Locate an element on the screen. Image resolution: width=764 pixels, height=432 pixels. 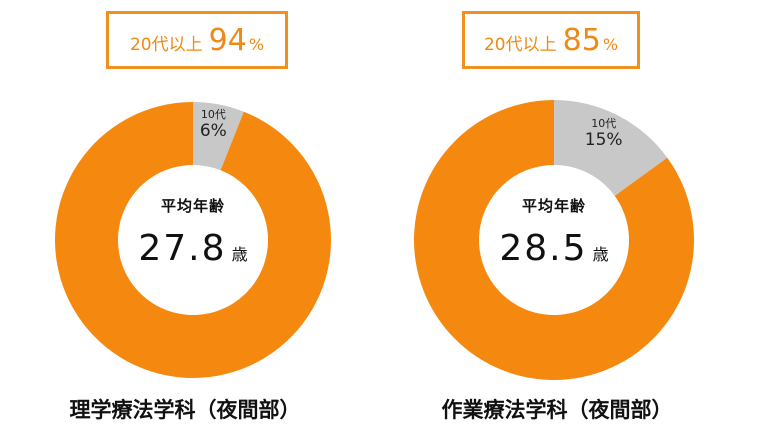
teen-value: 6% is located at coordinates (213, 131).